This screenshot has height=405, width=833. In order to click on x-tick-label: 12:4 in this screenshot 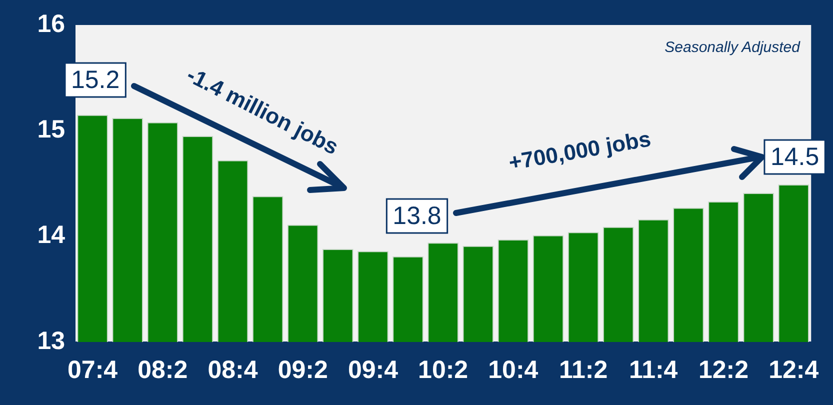, I will do `click(793, 370)`.